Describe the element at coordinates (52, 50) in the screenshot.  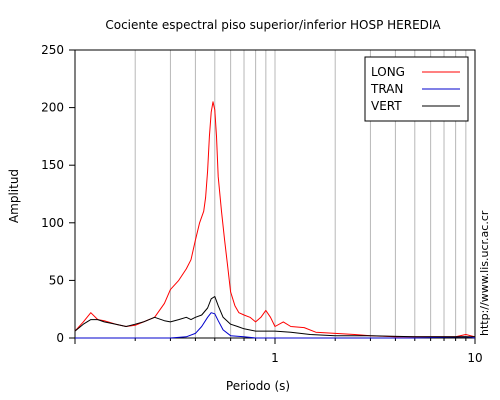
I see `y-tick-label: 250` at that location.